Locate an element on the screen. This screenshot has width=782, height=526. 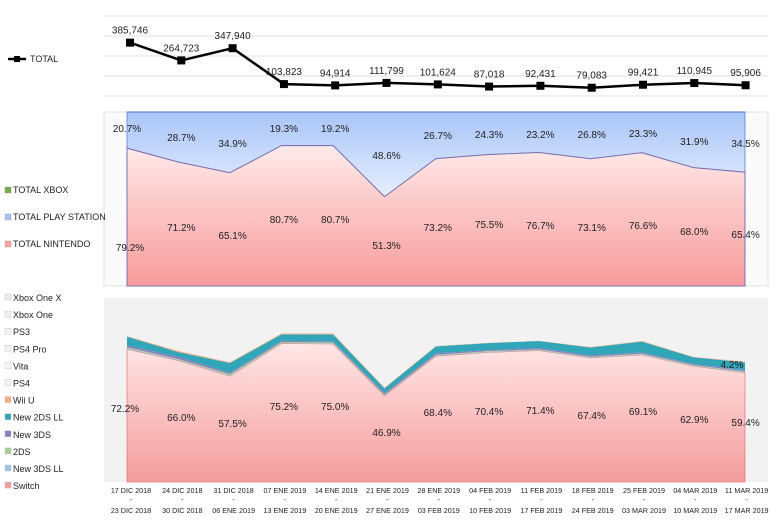
x-tick-label-start: 21 ENE 2019 is located at coordinates (387, 490).